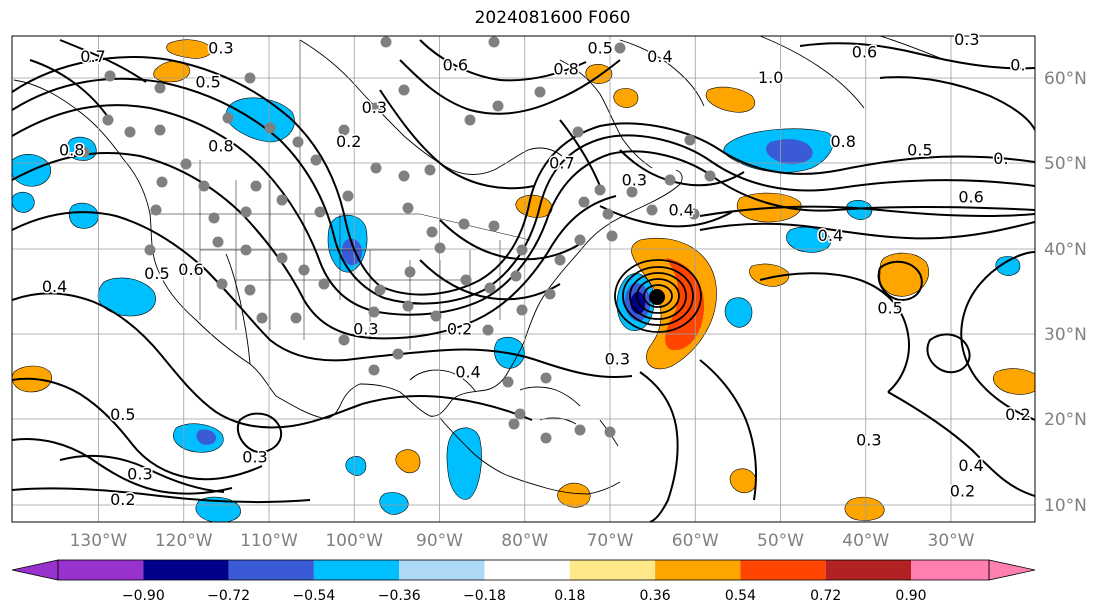 This screenshot has width=1105, height=615. What do you see at coordinates (313, 596) in the screenshot?
I see `colorbar-tick-3: −0.54` at bounding box center [313, 596].